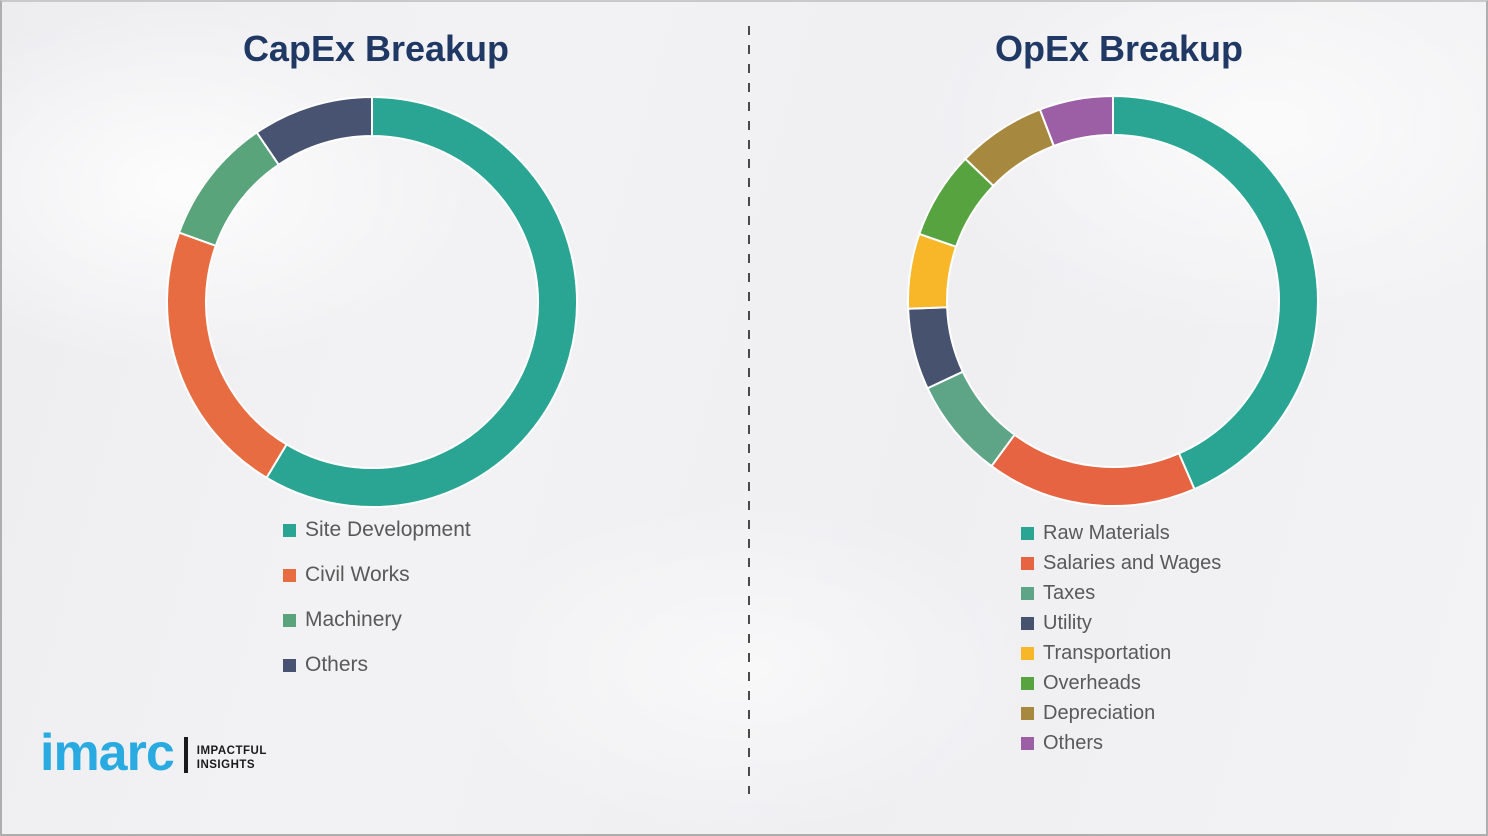  Describe the element at coordinates (1027, 713) in the screenshot. I see `legend-swatch-depreciation` at that location.